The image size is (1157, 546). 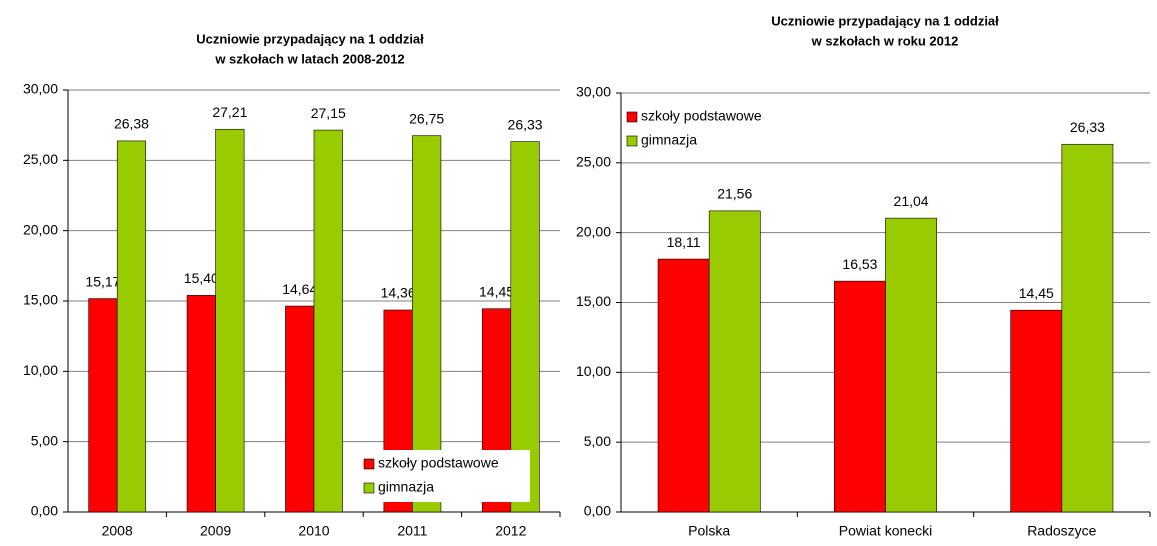 I want to click on x-tick-label: 2008, so click(x=117, y=531).